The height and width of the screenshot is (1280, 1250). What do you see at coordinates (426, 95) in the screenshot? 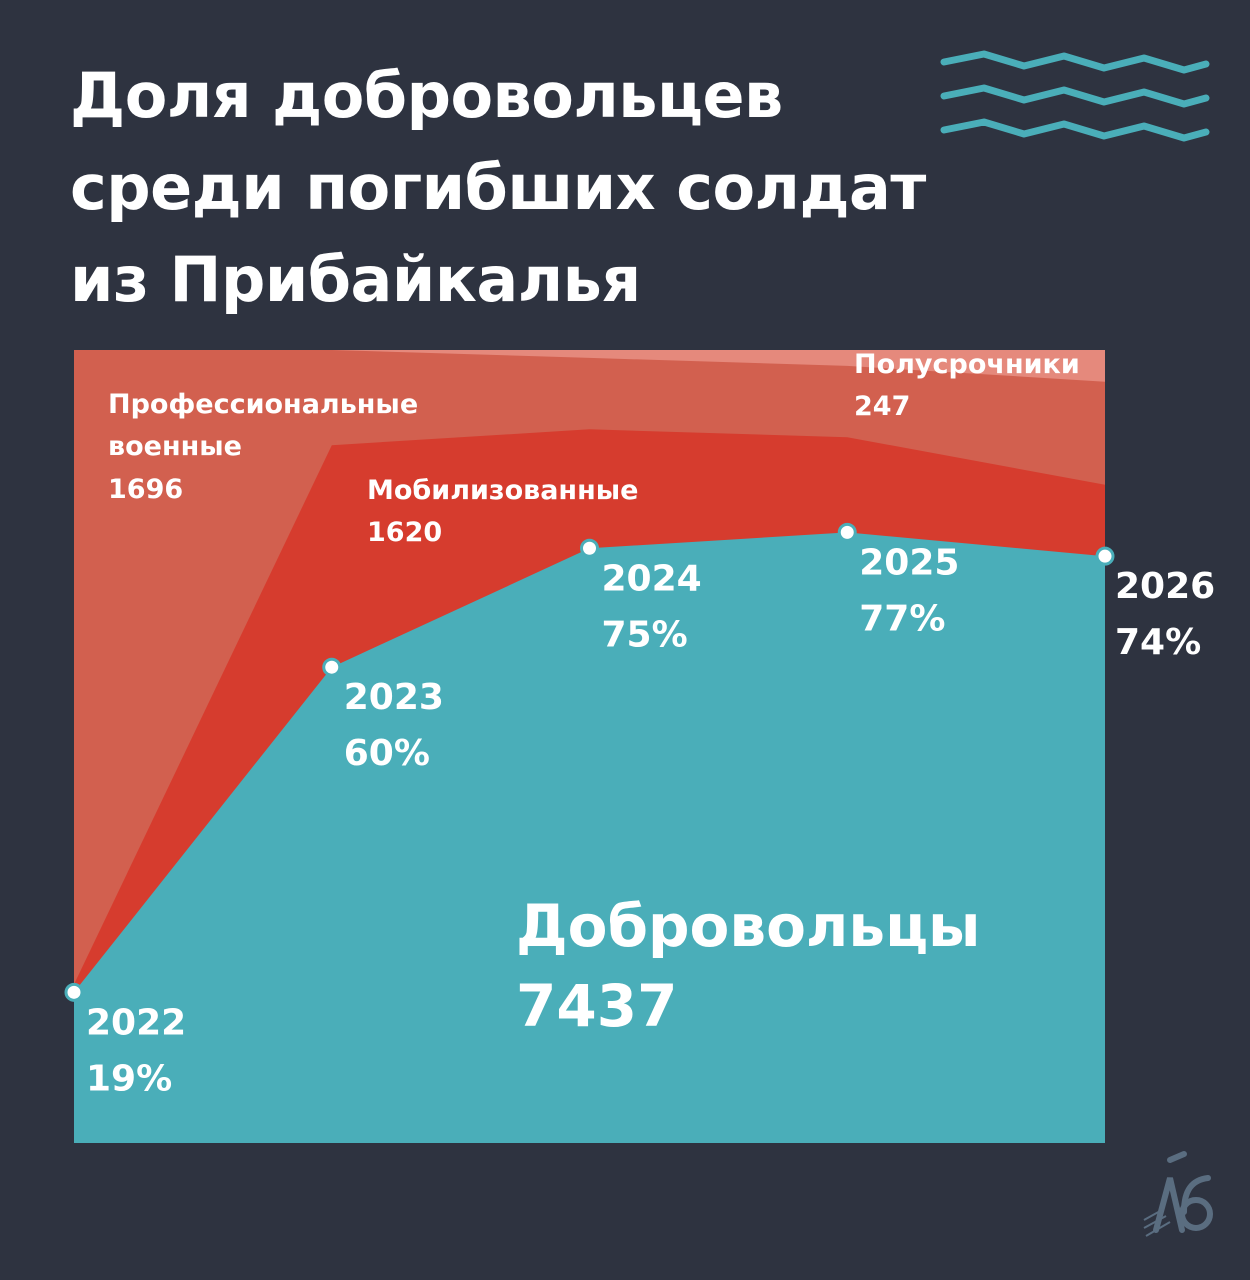
I see `title-line-1: Доля добровольцев` at bounding box center [426, 95].